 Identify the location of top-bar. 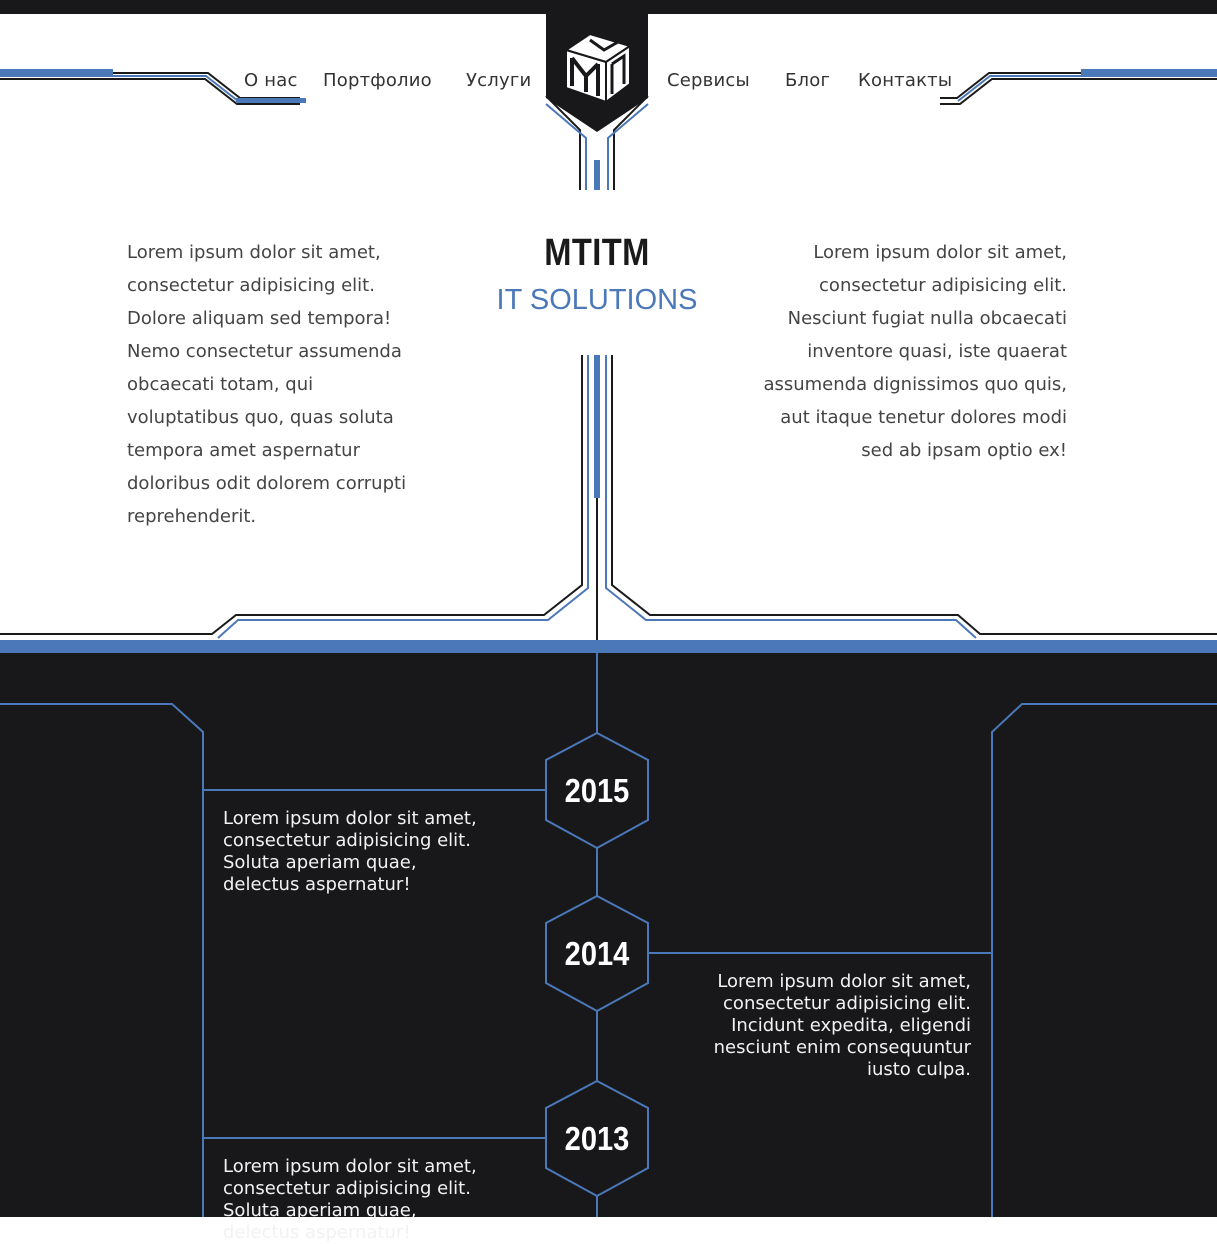
(608, 7).